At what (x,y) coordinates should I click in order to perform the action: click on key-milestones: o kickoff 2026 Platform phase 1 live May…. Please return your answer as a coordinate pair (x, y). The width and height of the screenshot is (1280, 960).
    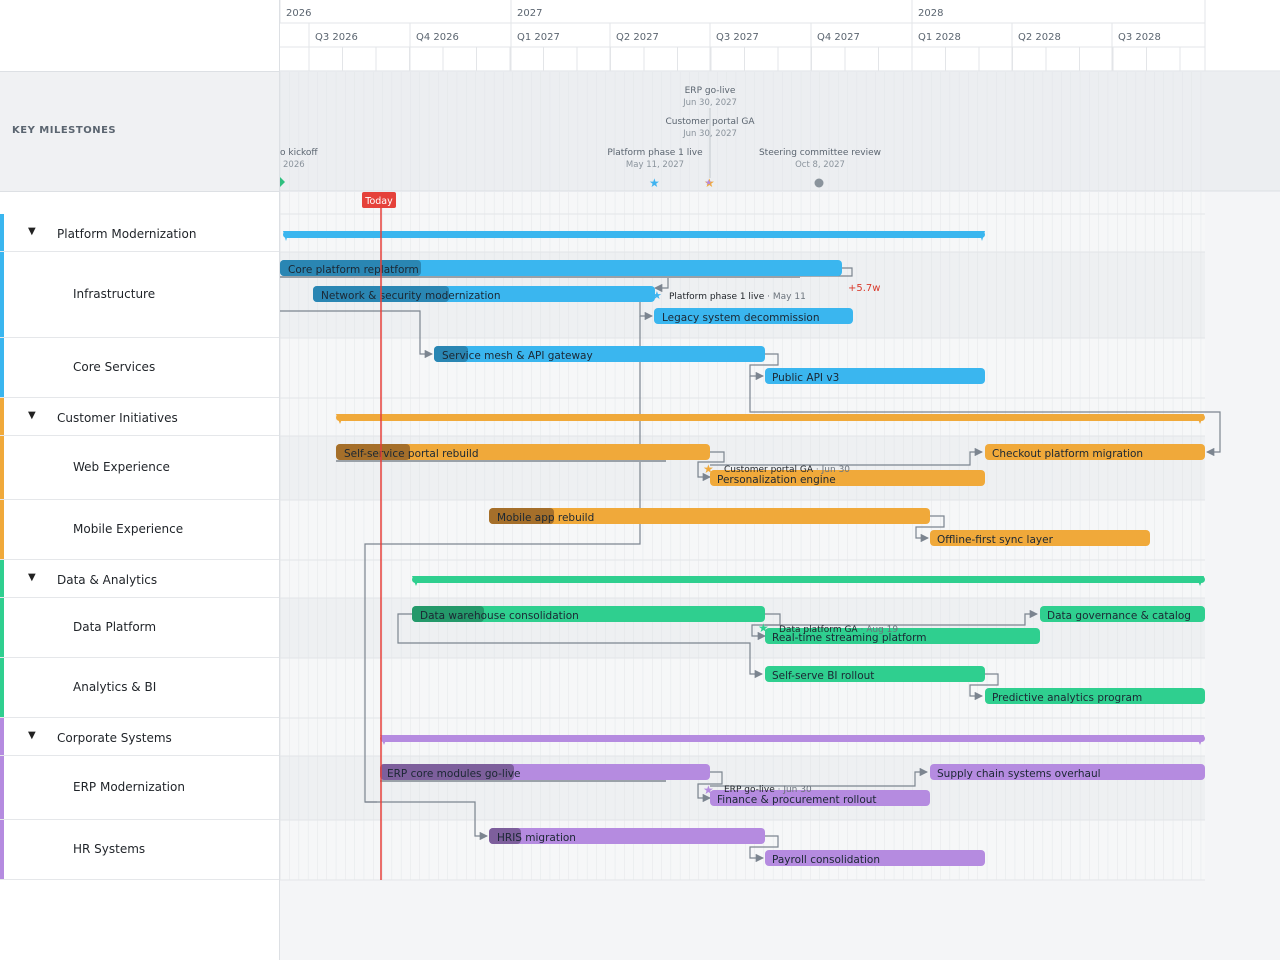
    Looking at the image, I should click on (580, 138).